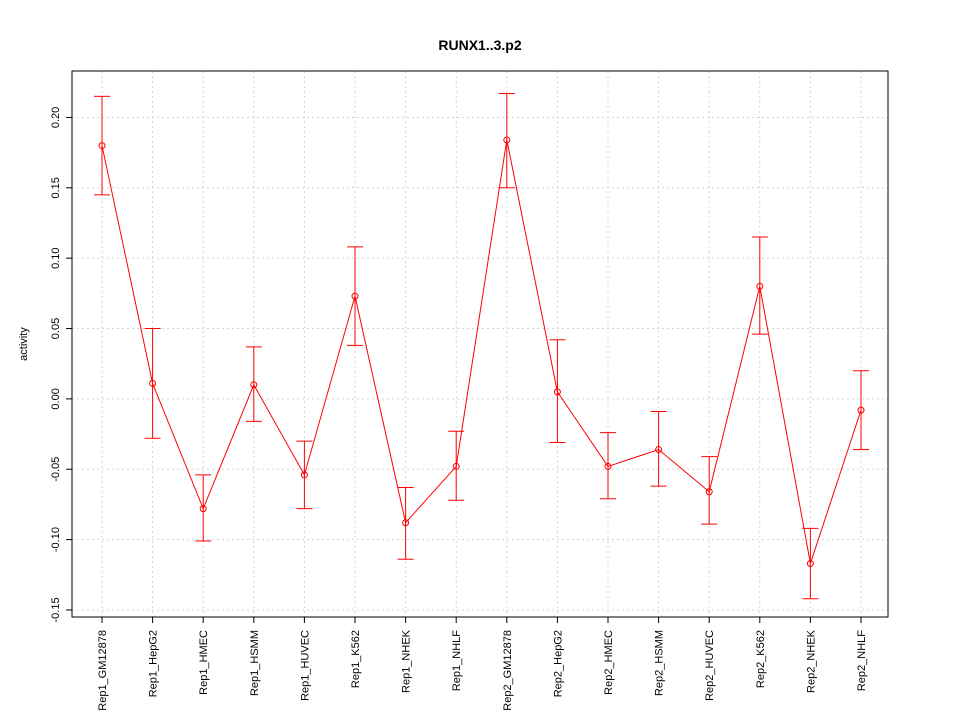  I want to click on x-tick-label: Rep1_HMEC, so click(204, 662).